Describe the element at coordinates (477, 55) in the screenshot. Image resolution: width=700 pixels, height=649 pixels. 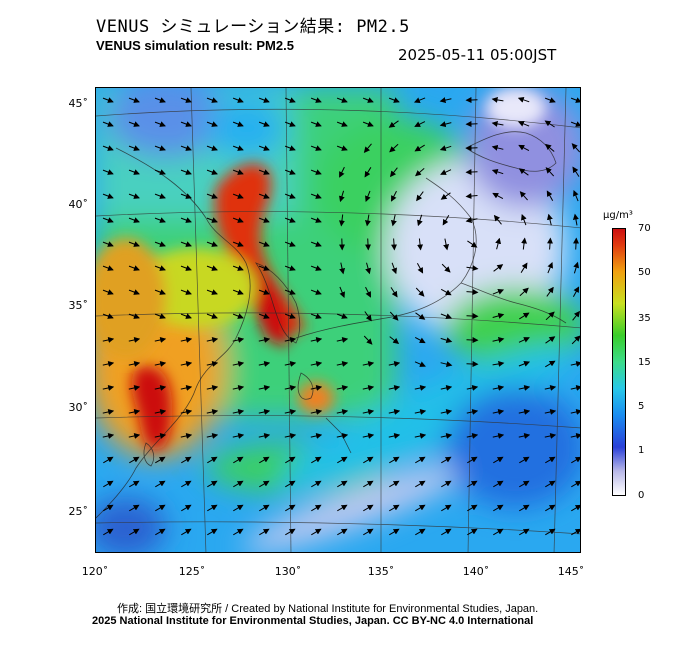
I see `forecast-datetime: 2025-05-11 05:00JST` at that location.